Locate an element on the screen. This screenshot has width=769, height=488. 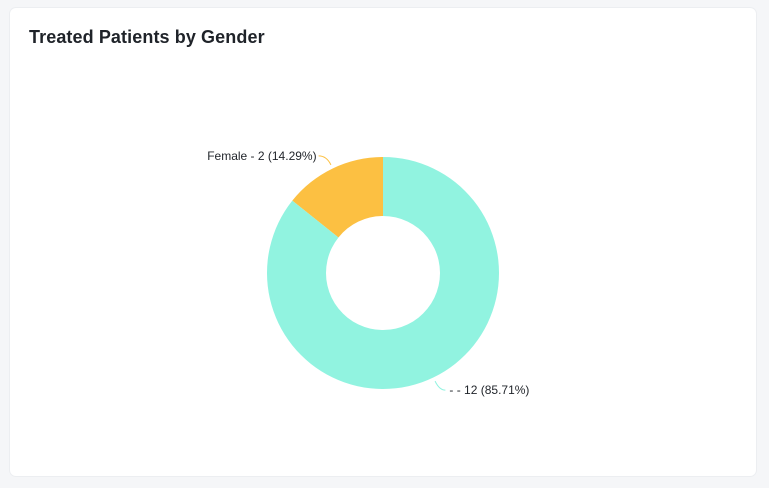
donut-slice-female is located at coordinates (337, 197).